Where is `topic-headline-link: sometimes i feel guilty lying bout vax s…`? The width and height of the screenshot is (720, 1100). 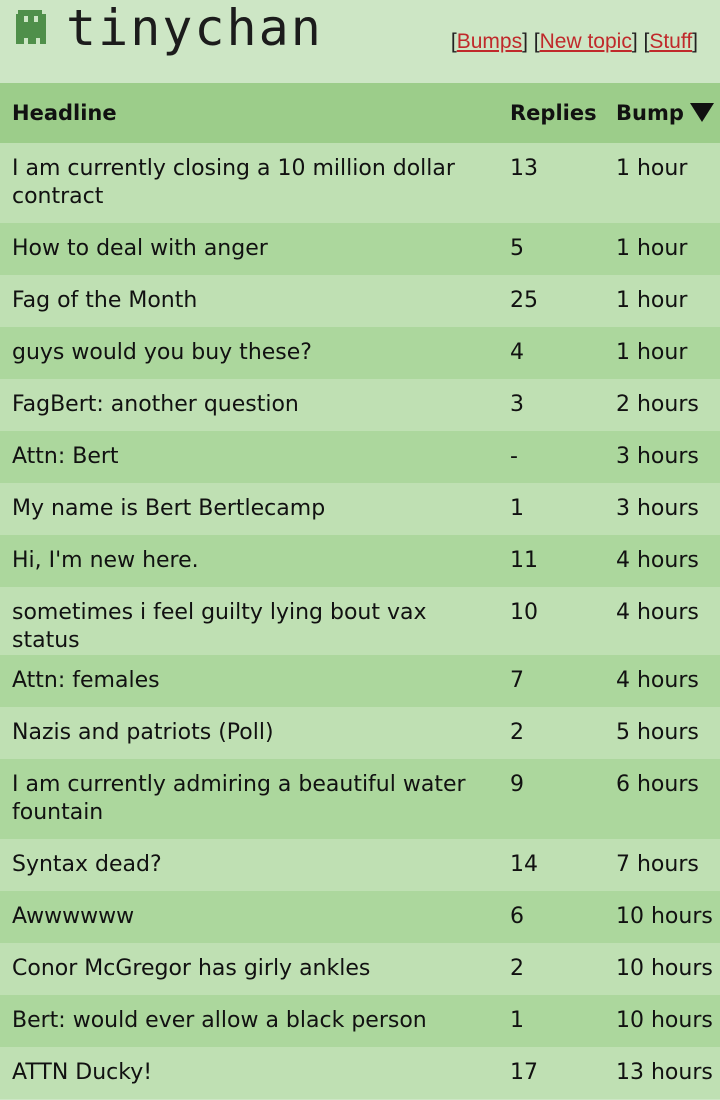 topic-headline-link: sometimes i feel guilty lying bout vax s… is located at coordinates (219, 626).